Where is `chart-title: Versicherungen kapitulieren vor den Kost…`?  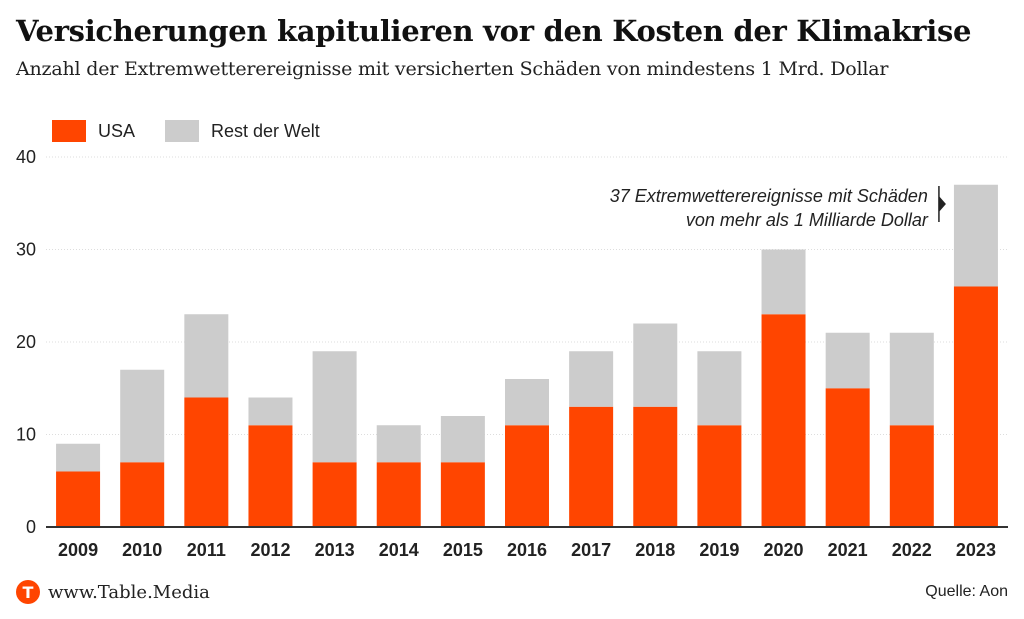 chart-title: Versicherungen kapitulieren vor den Kost… is located at coordinates (494, 31).